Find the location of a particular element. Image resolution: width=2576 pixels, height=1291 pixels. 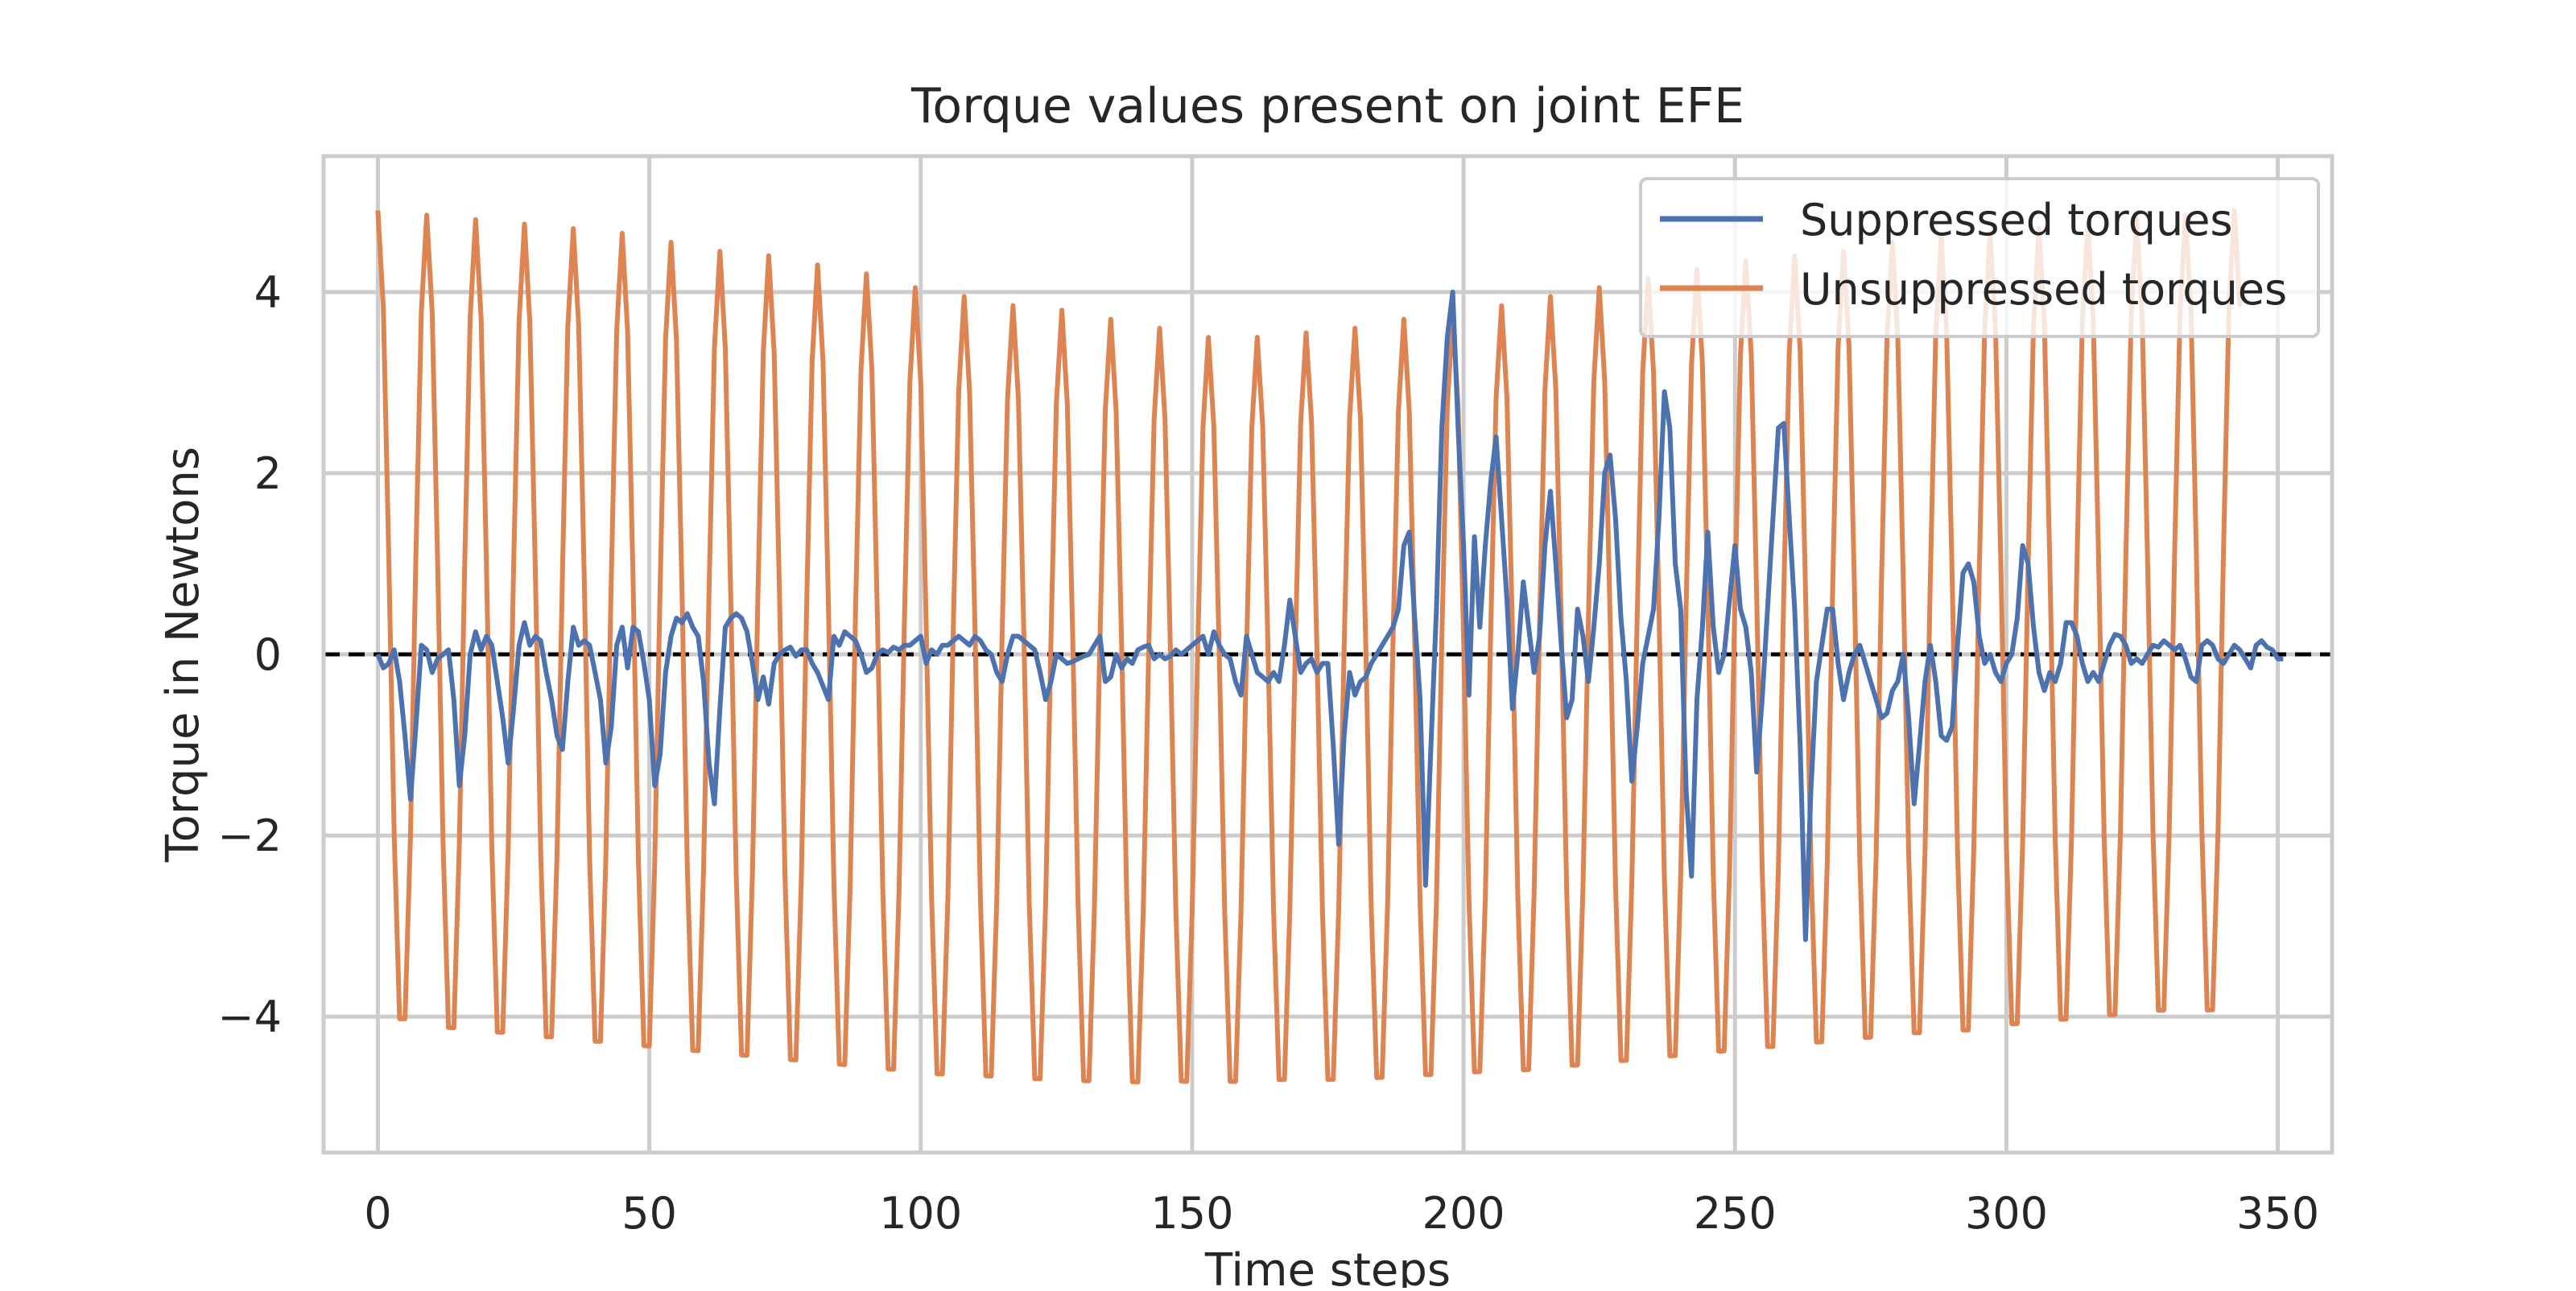

y-tick-label: −4 is located at coordinates (249, 1017).